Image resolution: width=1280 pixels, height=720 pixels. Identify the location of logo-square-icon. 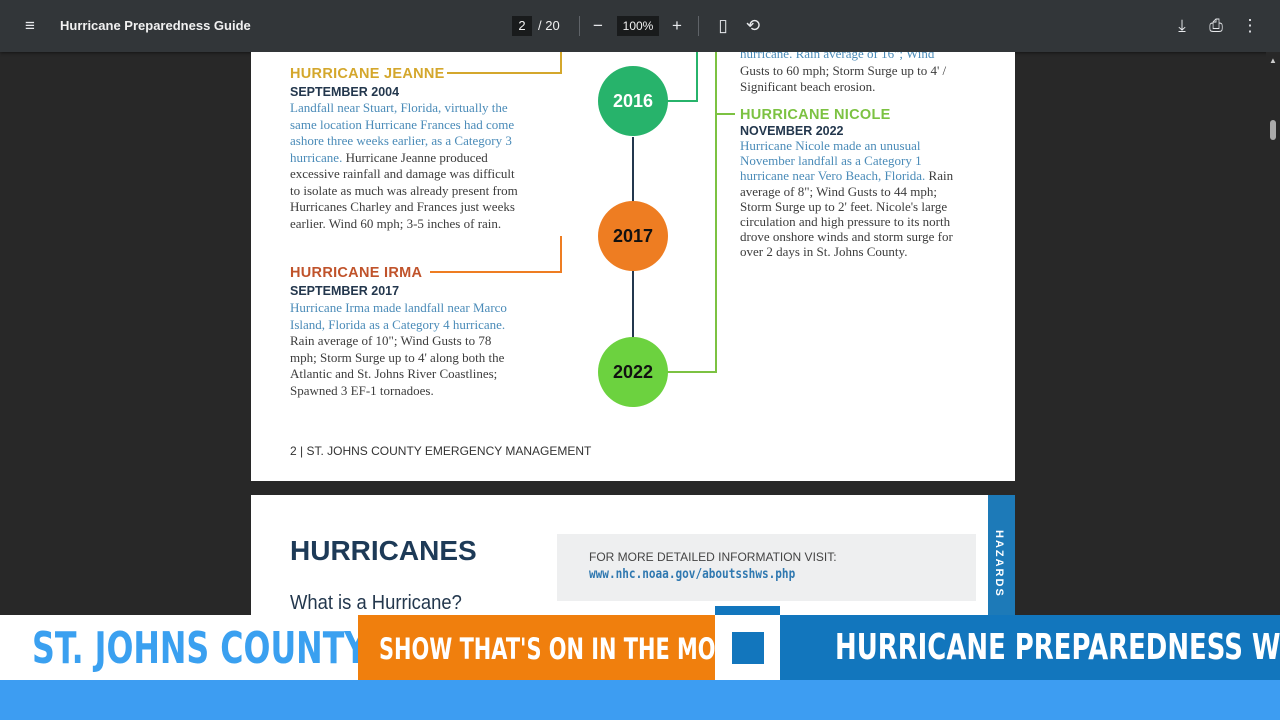
(748, 648).